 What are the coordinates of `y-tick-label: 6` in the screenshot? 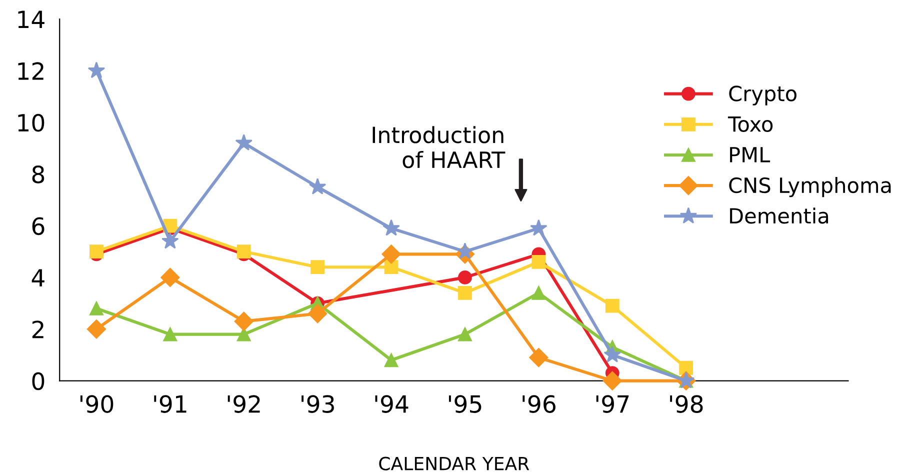 It's located at (38, 226).